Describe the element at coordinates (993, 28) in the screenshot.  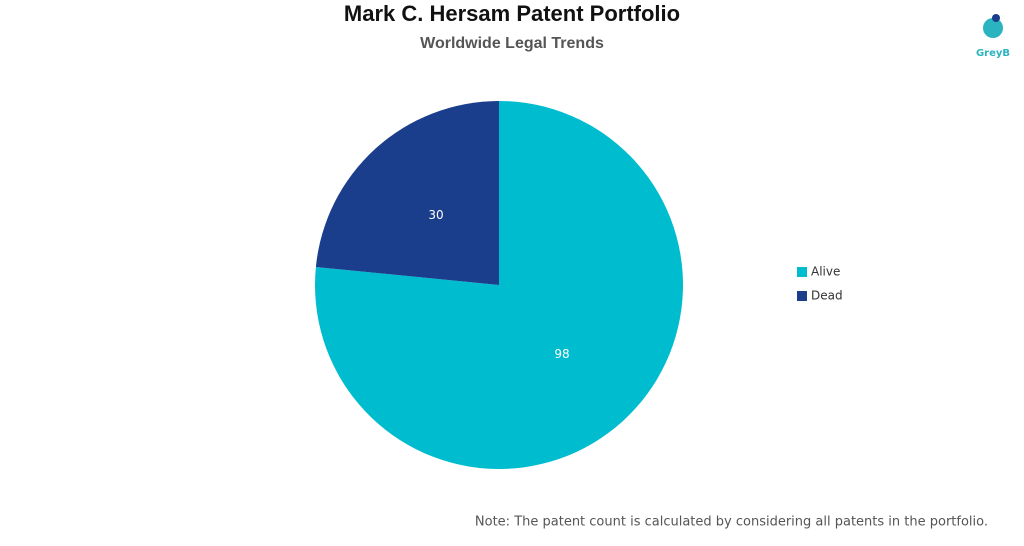
I see `logo-icon` at that location.